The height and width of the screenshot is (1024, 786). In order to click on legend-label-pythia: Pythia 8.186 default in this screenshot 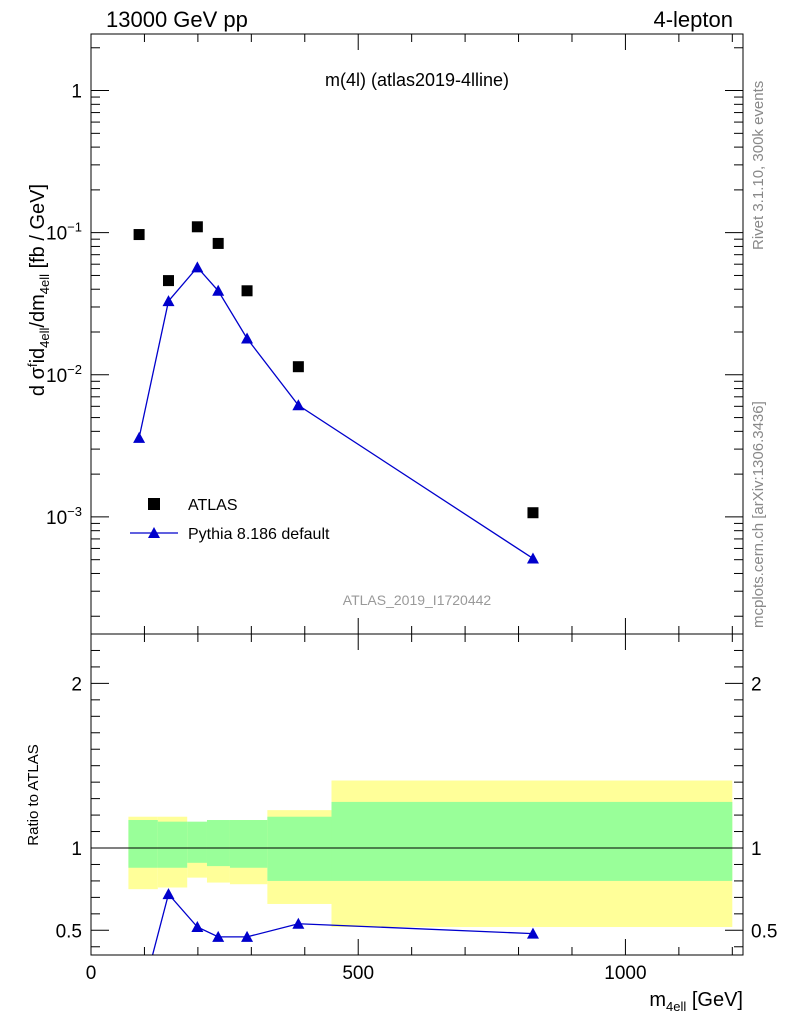, I will do `click(259, 534)`.